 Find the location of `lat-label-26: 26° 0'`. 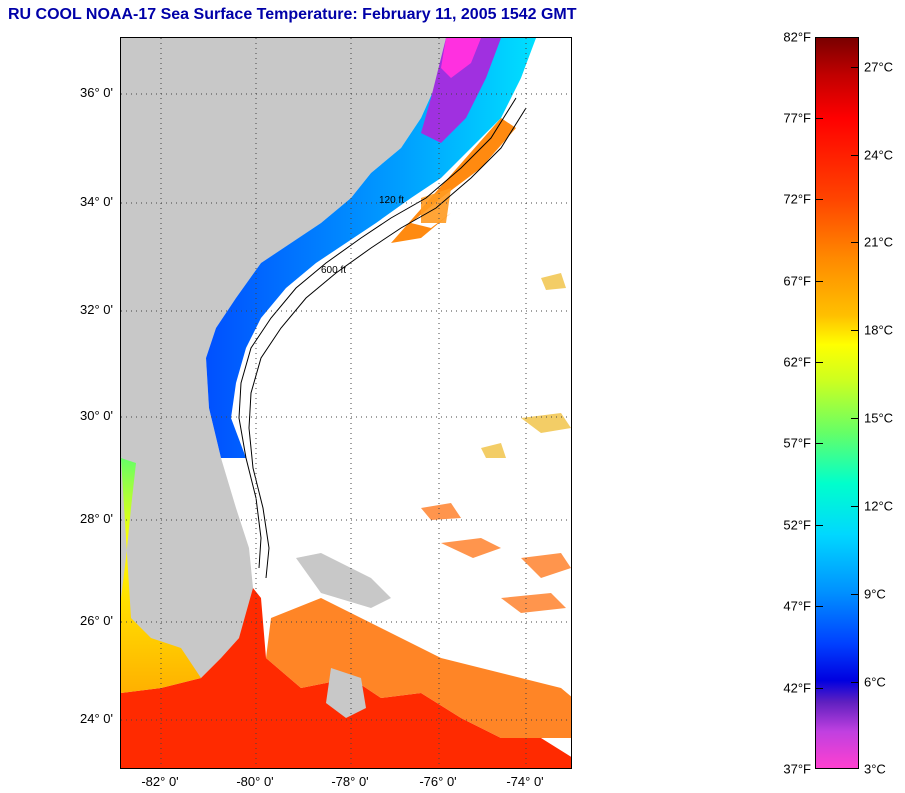

lat-label-26: 26° 0' is located at coordinates (96, 620).